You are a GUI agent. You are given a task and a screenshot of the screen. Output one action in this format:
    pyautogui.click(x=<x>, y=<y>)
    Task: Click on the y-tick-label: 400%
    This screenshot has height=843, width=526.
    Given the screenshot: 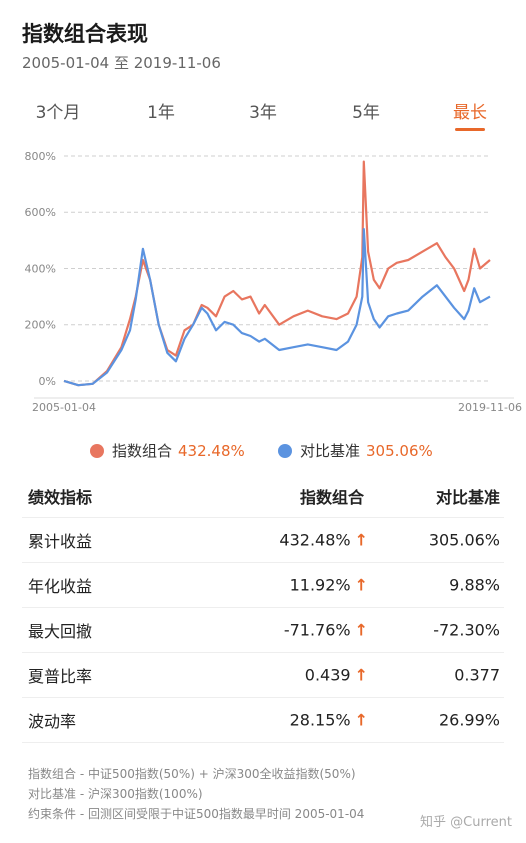 What is the action you would take?
    pyautogui.click(x=40, y=268)
    